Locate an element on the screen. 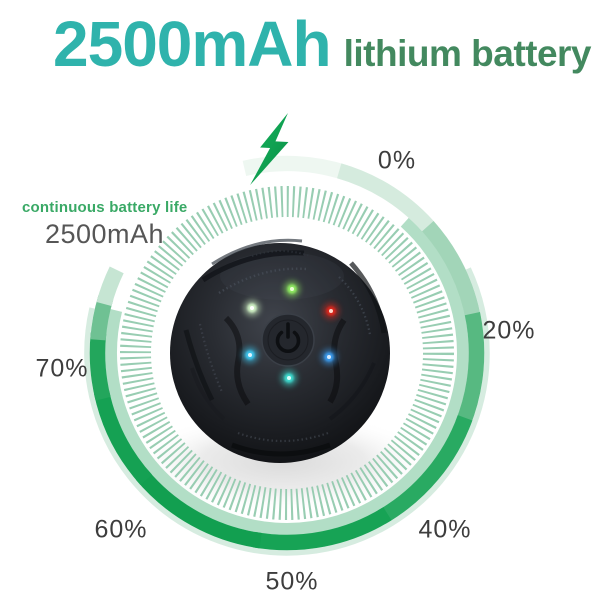 The width and height of the screenshot is (600, 600). percent-label-20: 20% is located at coordinates (509, 330).